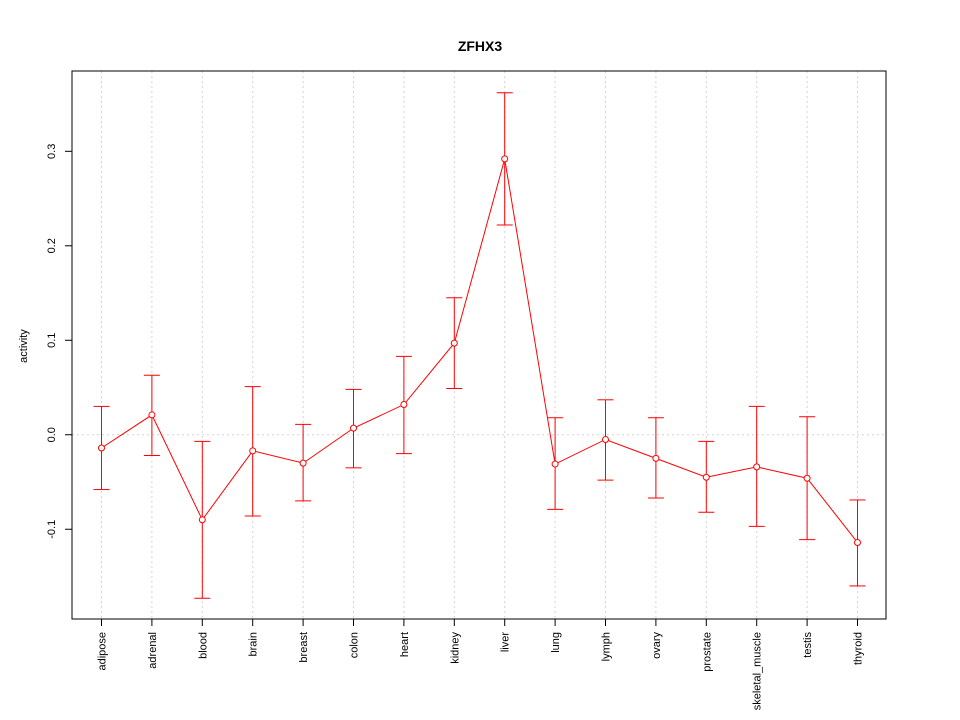 Image resolution: width=960 pixels, height=720 pixels. I want to click on x-tick-label: colon, so click(355, 645).